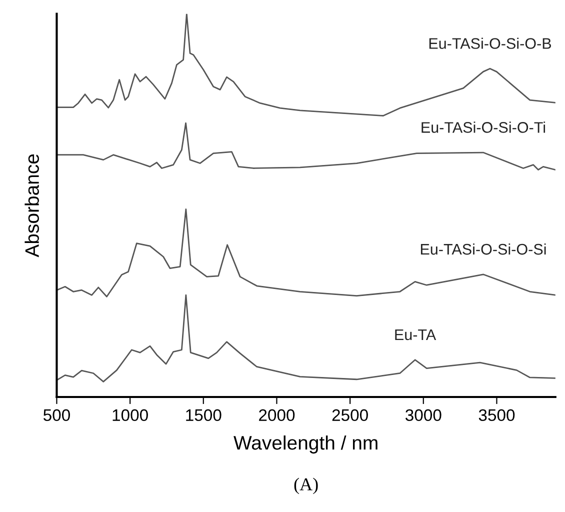 Image resolution: width=565 pixels, height=512 pixels. Describe the element at coordinates (415, 334) in the screenshot. I see `series-label: Eu-TA` at that location.